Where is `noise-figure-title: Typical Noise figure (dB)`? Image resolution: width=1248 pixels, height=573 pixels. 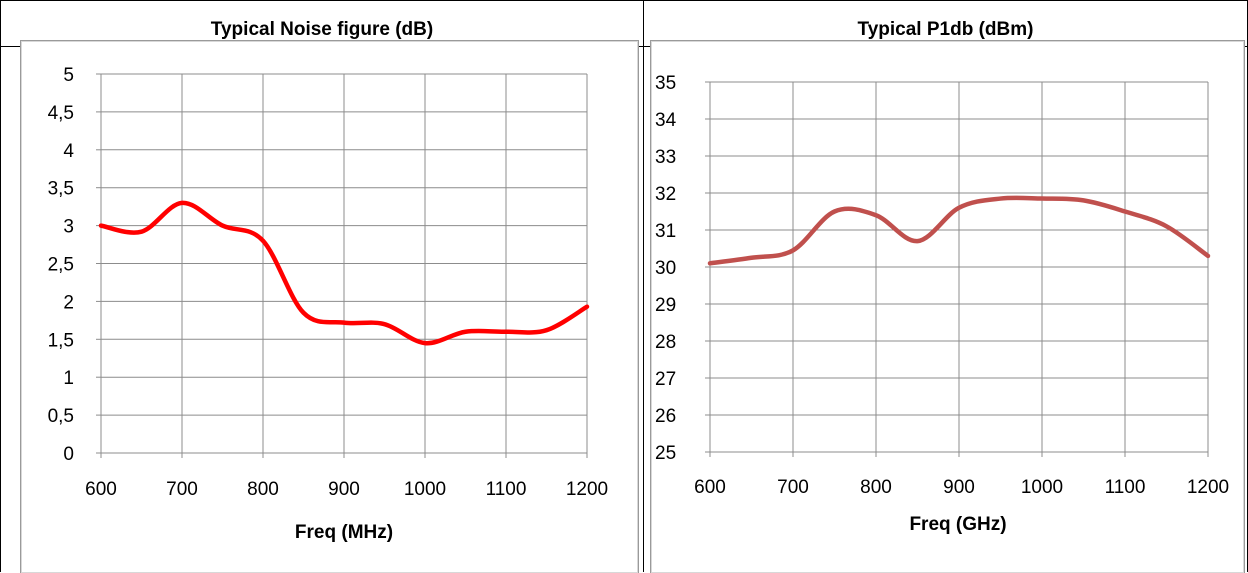
noise-figure-title: Typical Noise figure (dB) is located at coordinates (322, 29).